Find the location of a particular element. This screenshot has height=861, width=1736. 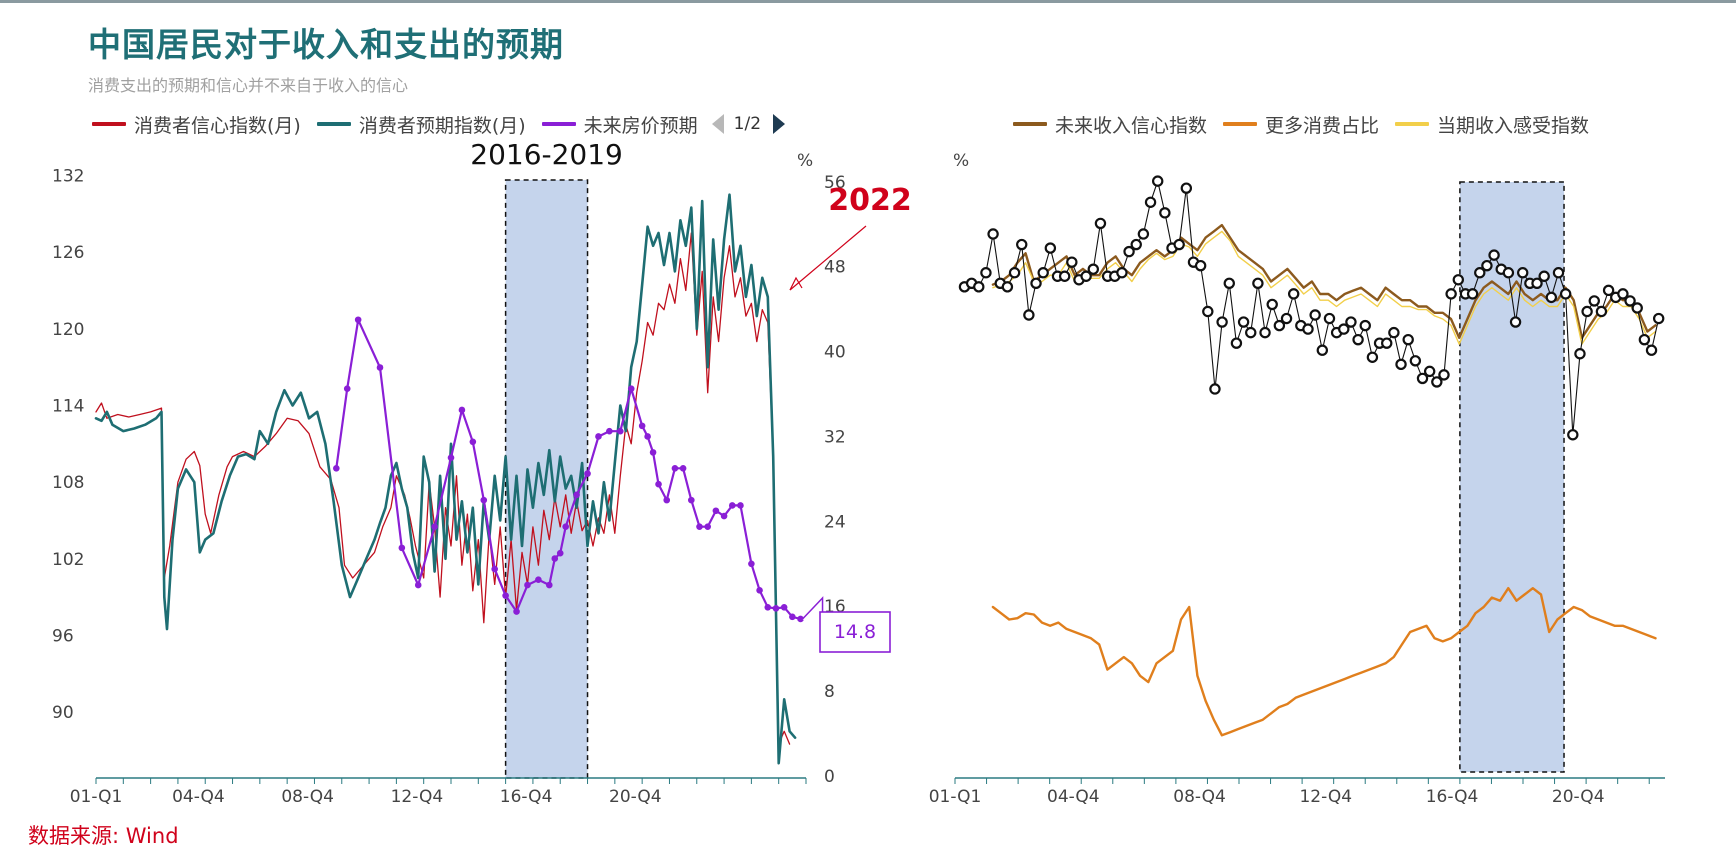

left-y2-tick-label: 0 is located at coordinates (829, 777).